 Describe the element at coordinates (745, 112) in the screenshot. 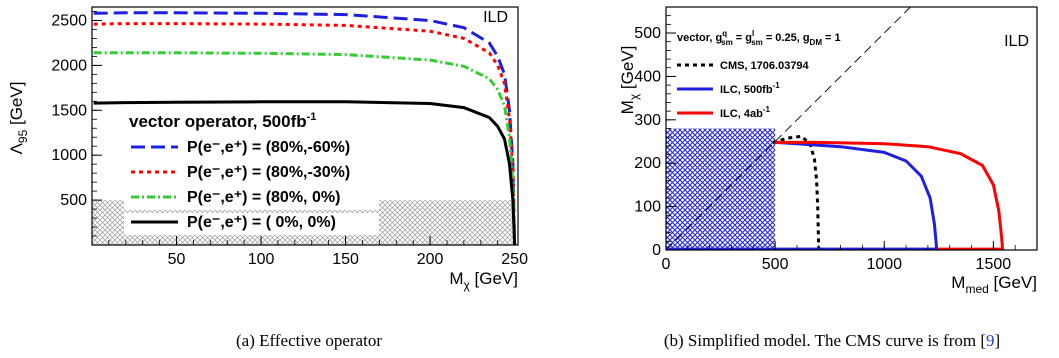

I see `legend-entry: ILC, 4ab-1` at that location.